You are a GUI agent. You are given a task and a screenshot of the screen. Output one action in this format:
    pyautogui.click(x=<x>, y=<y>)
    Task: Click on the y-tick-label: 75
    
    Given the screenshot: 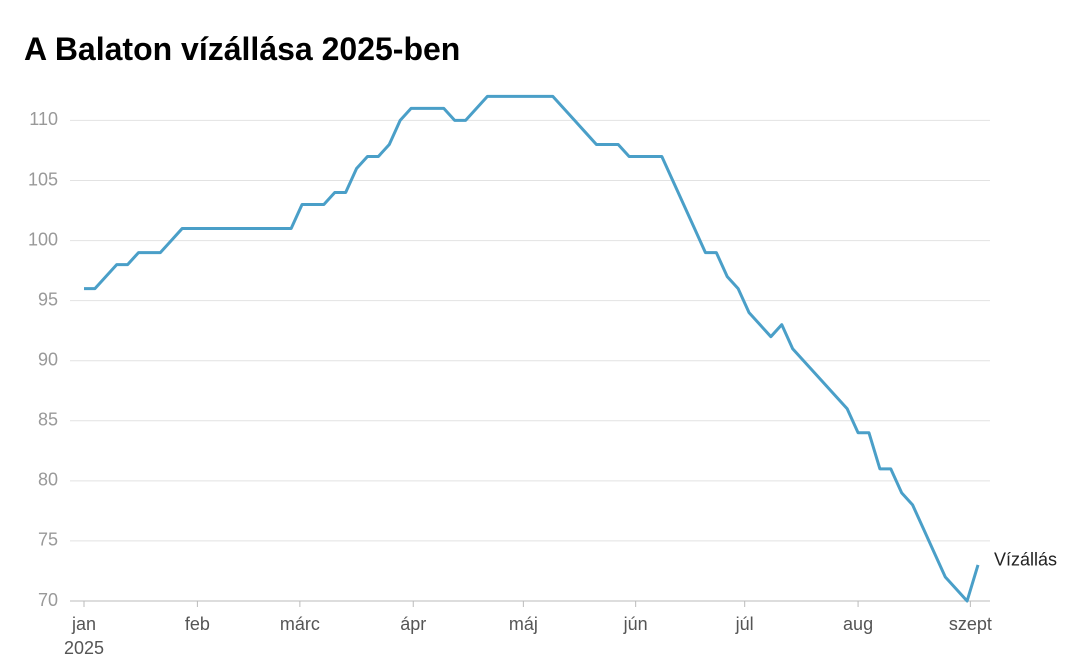 What is the action you would take?
    pyautogui.click(x=48, y=540)
    